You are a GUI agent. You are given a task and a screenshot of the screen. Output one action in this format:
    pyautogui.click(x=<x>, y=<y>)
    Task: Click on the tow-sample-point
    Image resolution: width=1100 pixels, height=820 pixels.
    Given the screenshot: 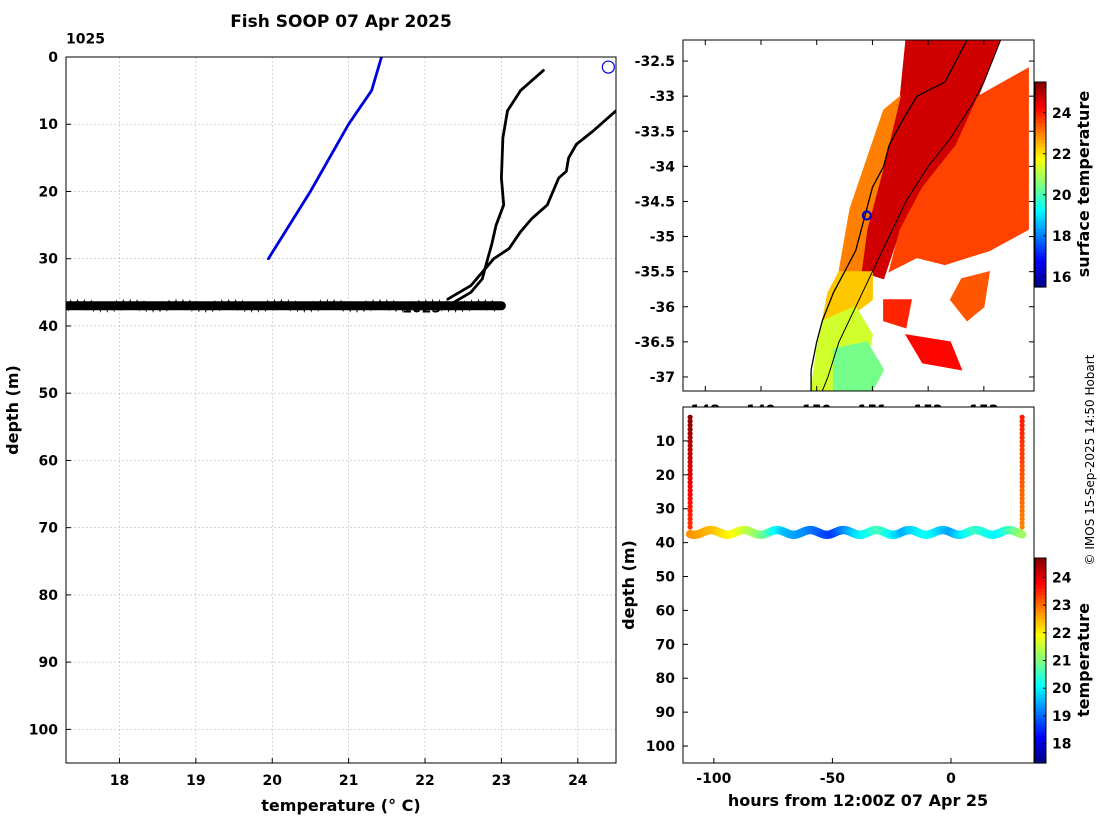 What is the action you would take?
    pyautogui.click(x=1022, y=534)
    